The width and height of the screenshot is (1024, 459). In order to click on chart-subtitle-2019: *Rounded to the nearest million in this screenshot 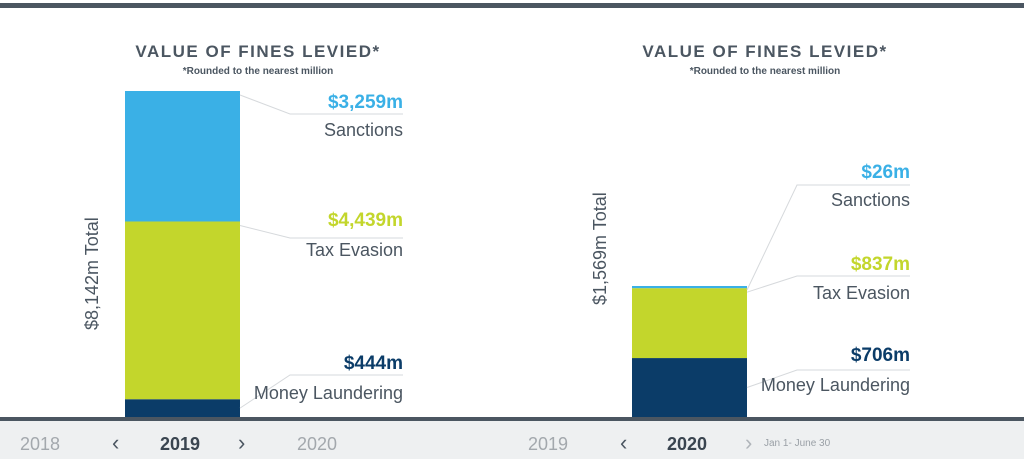, I will do `click(258, 71)`.